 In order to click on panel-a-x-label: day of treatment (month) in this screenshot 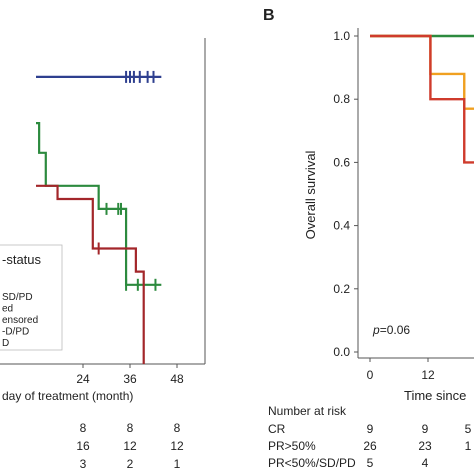, I will do `click(67, 396)`.